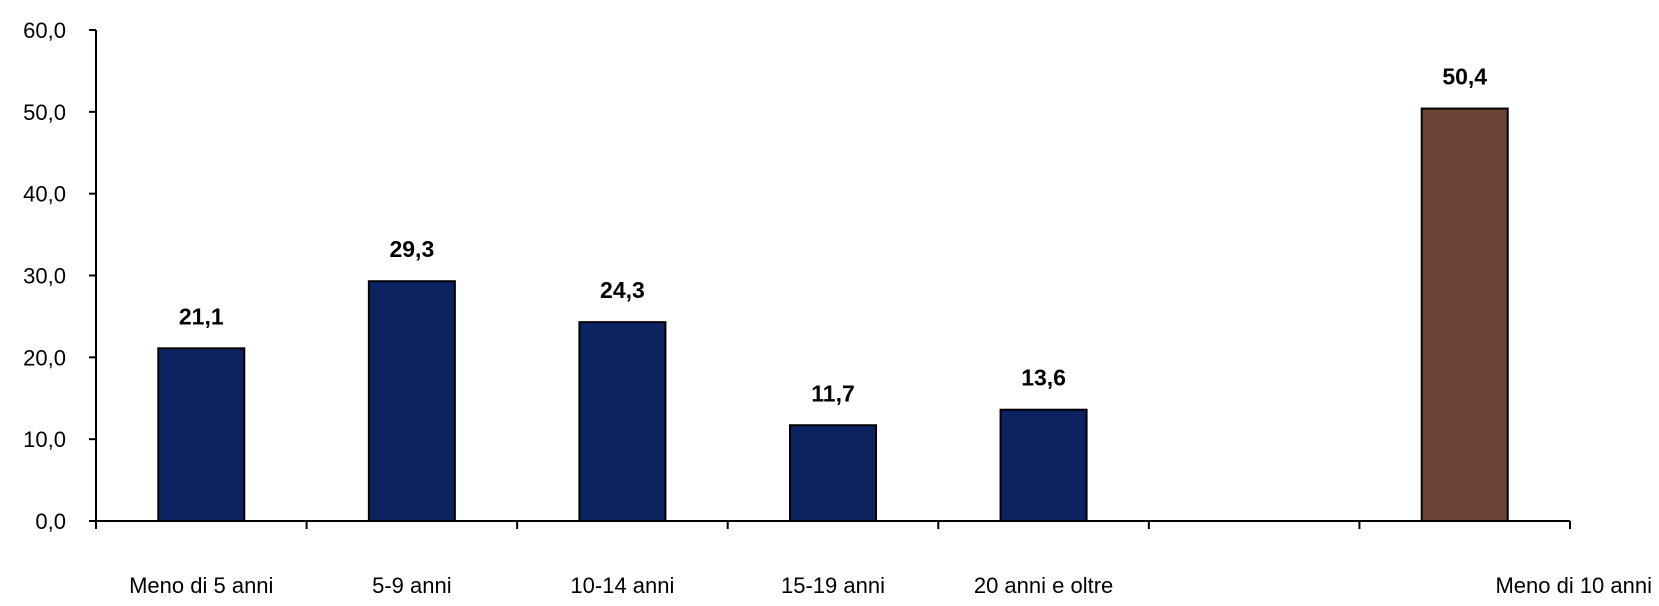  What do you see at coordinates (44, 30) in the screenshot?
I see `y-tick-label: 60,0` at bounding box center [44, 30].